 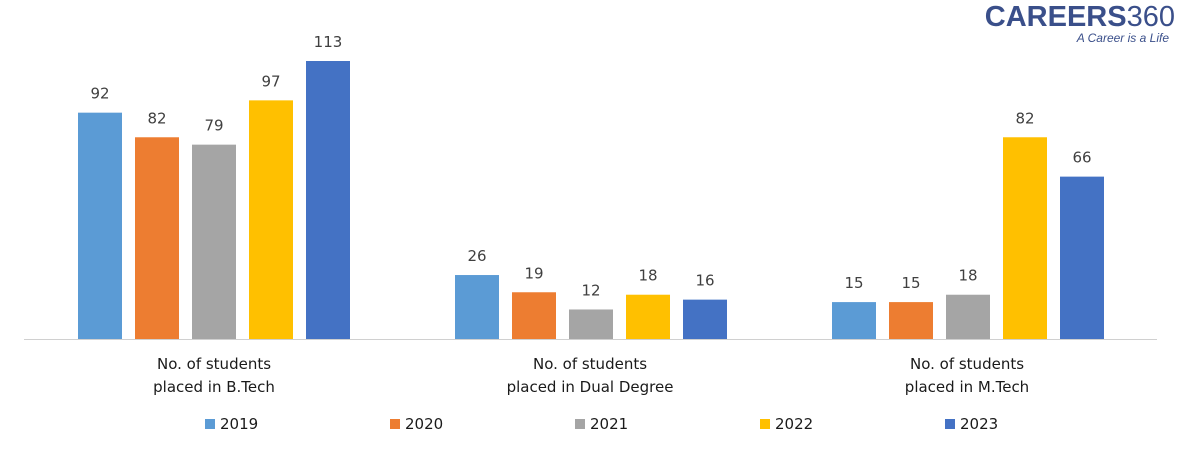 I want to click on value-label-2019-group-3: 15, so click(x=853, y=283).